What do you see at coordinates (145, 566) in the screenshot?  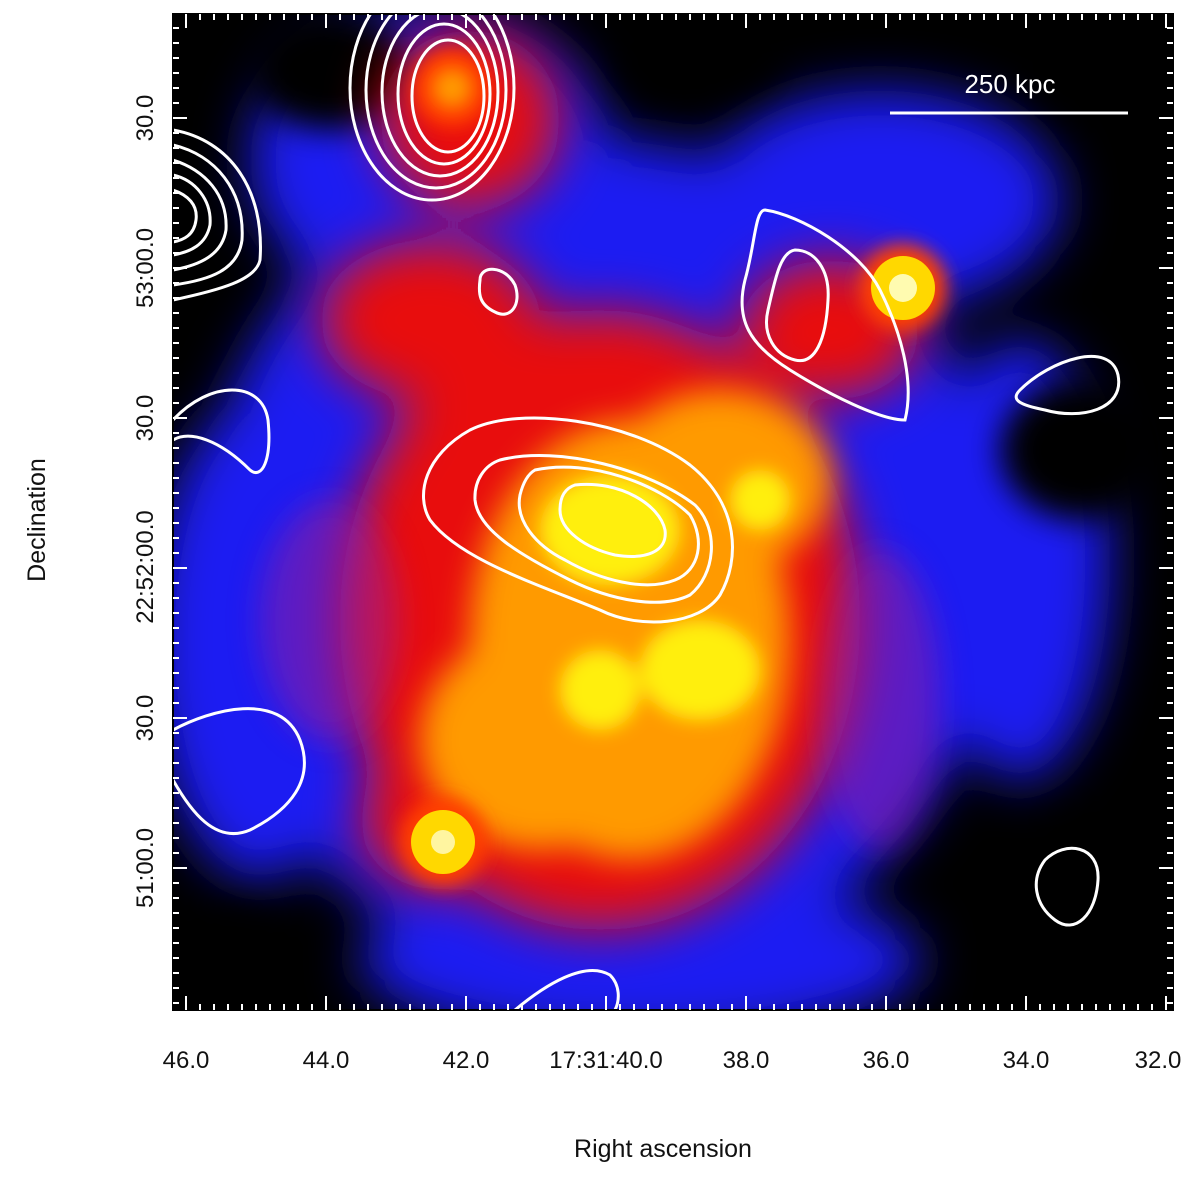 I see `y-tick-label: 22:52:00.0` at bounding box center [145, 566].